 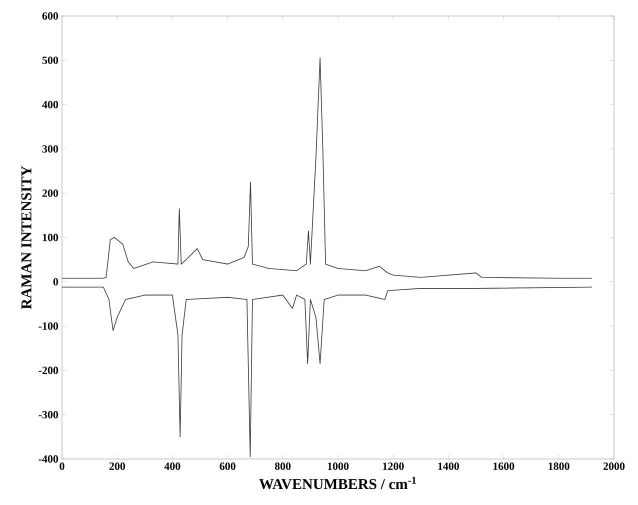 I want to click on y-tick-label: -100, so click(x=48, y=326).